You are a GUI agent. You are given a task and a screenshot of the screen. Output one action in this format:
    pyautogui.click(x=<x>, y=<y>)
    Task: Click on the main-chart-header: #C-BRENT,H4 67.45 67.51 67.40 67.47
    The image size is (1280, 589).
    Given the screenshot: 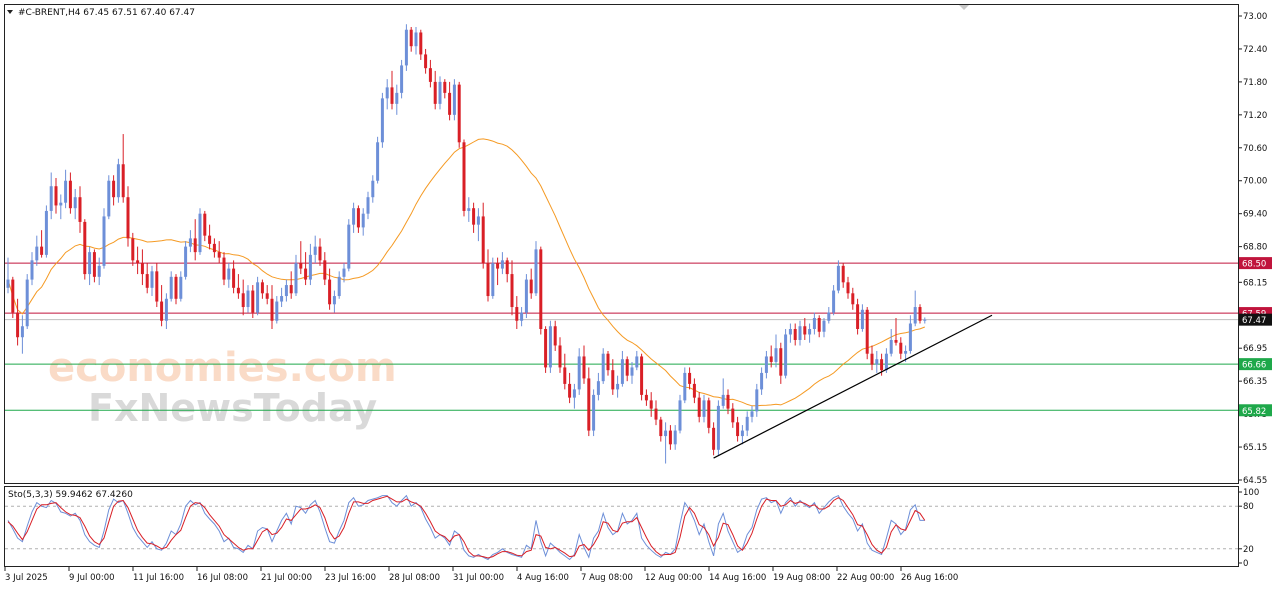 What is the action you would take?
    pyautogui.click(x=106, y=13)
    